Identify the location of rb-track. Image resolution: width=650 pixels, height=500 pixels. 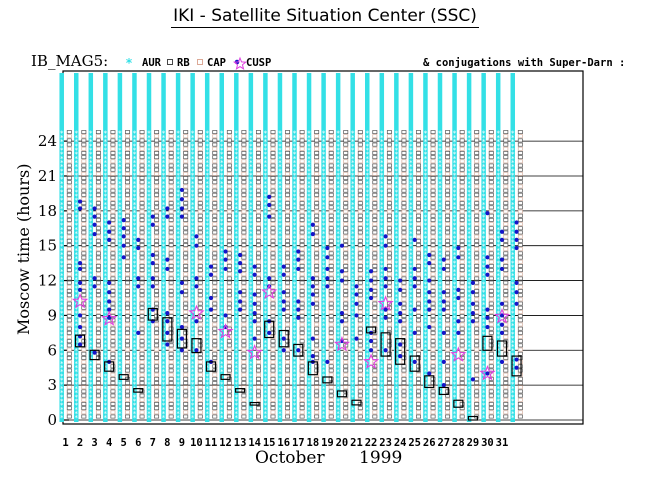
(346, 274).